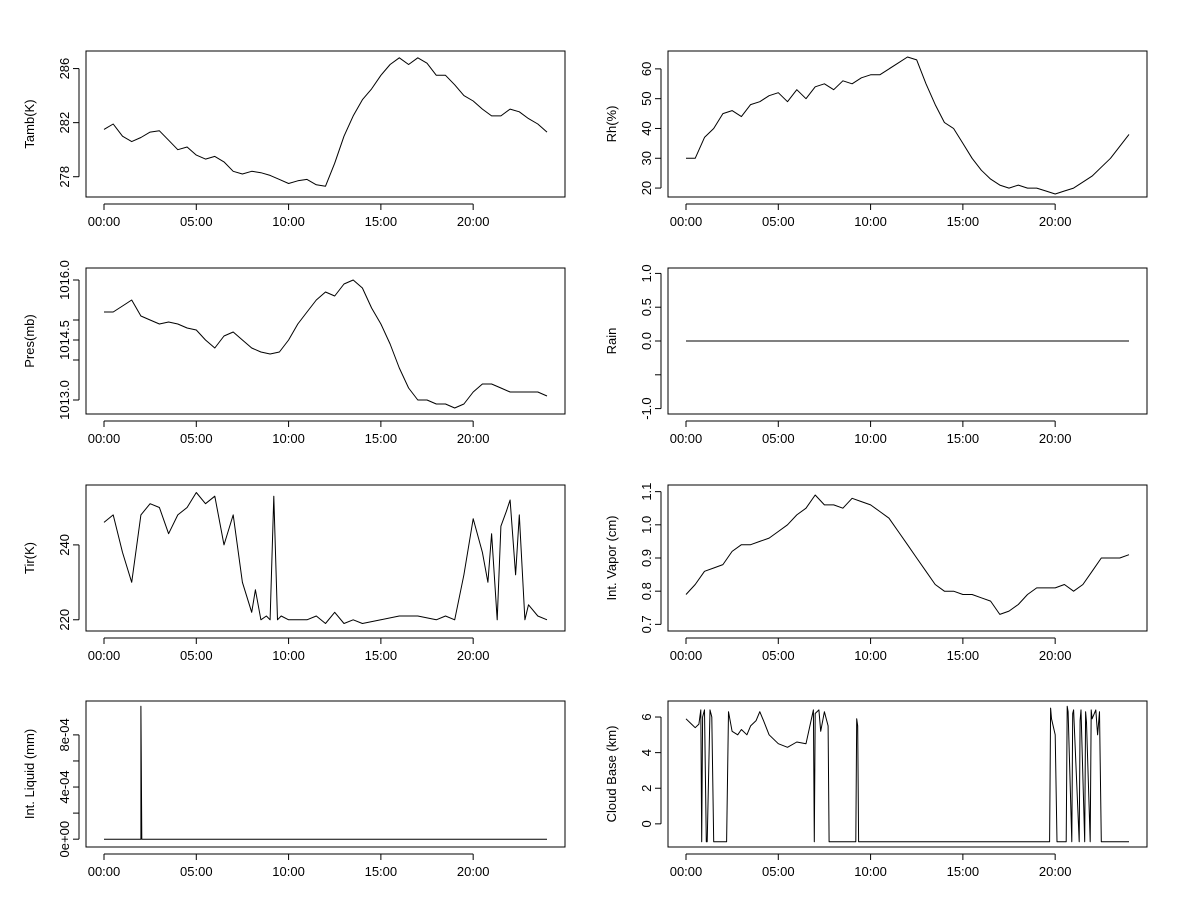 The width and height of the screenshot is (1200, 900). I want to click on y-tick-label: 0e+00, so click(64, 839).